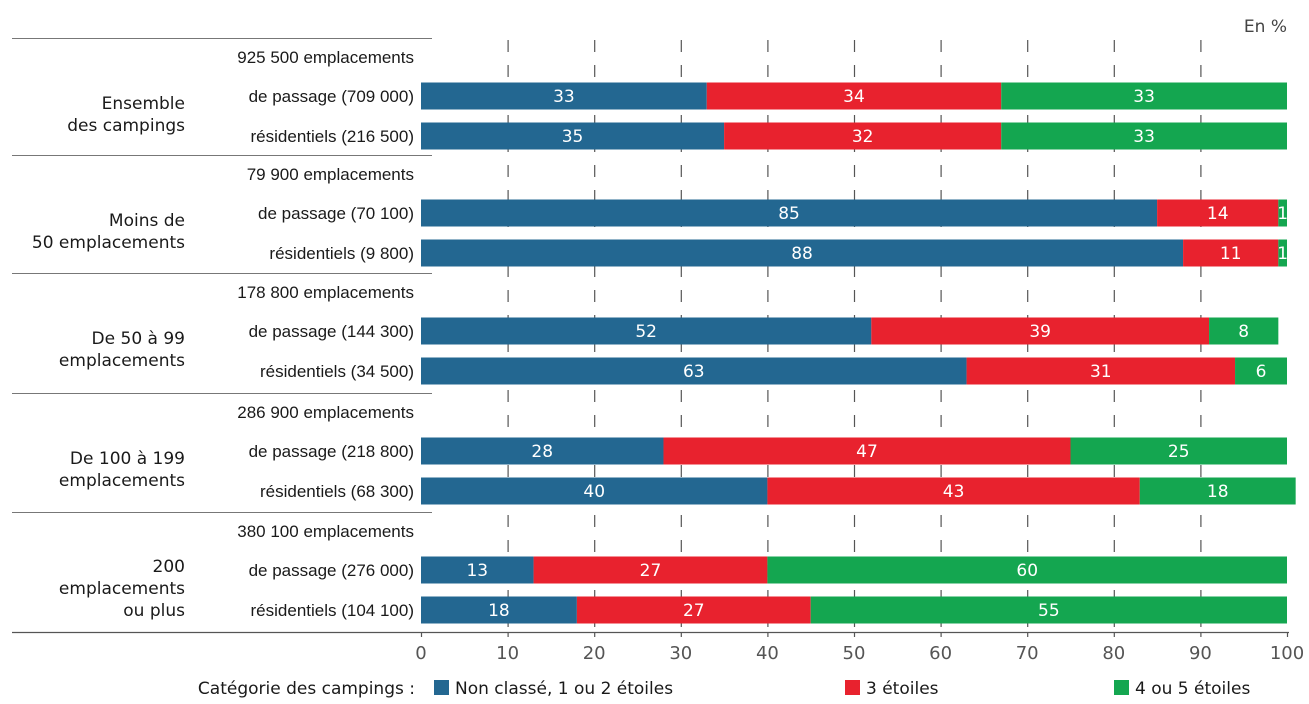 The height and width of the screenshot is (704, 1309). Describe the element at coordinates (331, 570) in the screenshot. I see `row-label: de passage (276 000)` at that location.